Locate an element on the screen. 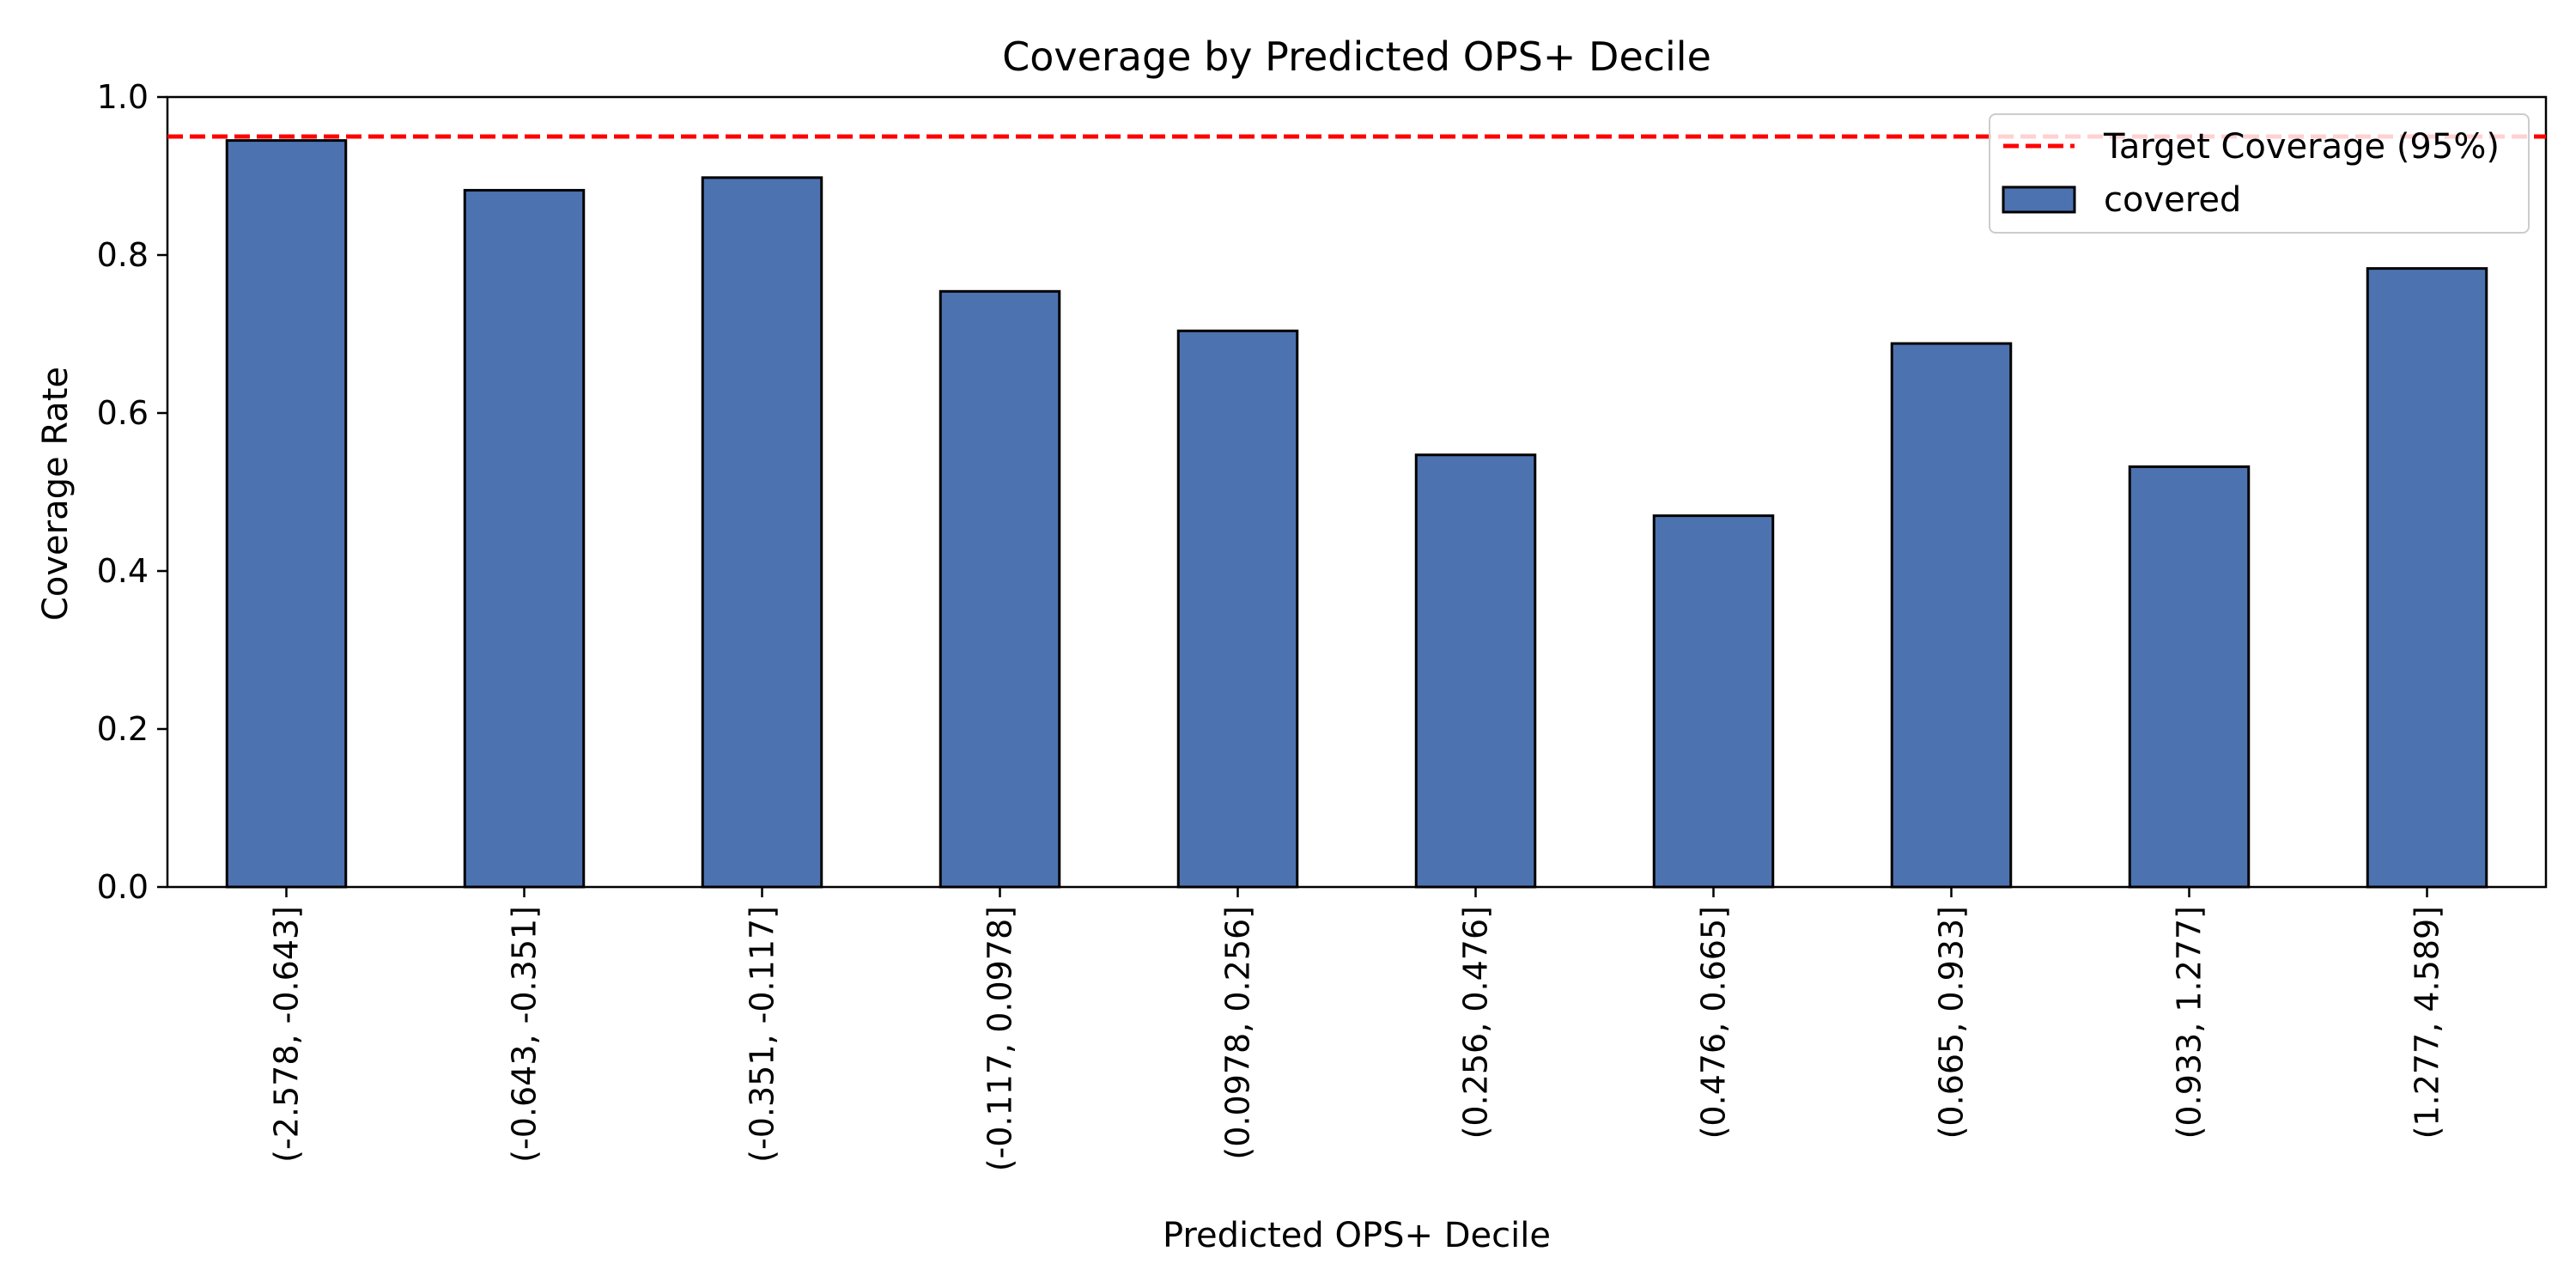  x-tick-label: (0.665, 0.933] is located at coordinates (1952, 1023).